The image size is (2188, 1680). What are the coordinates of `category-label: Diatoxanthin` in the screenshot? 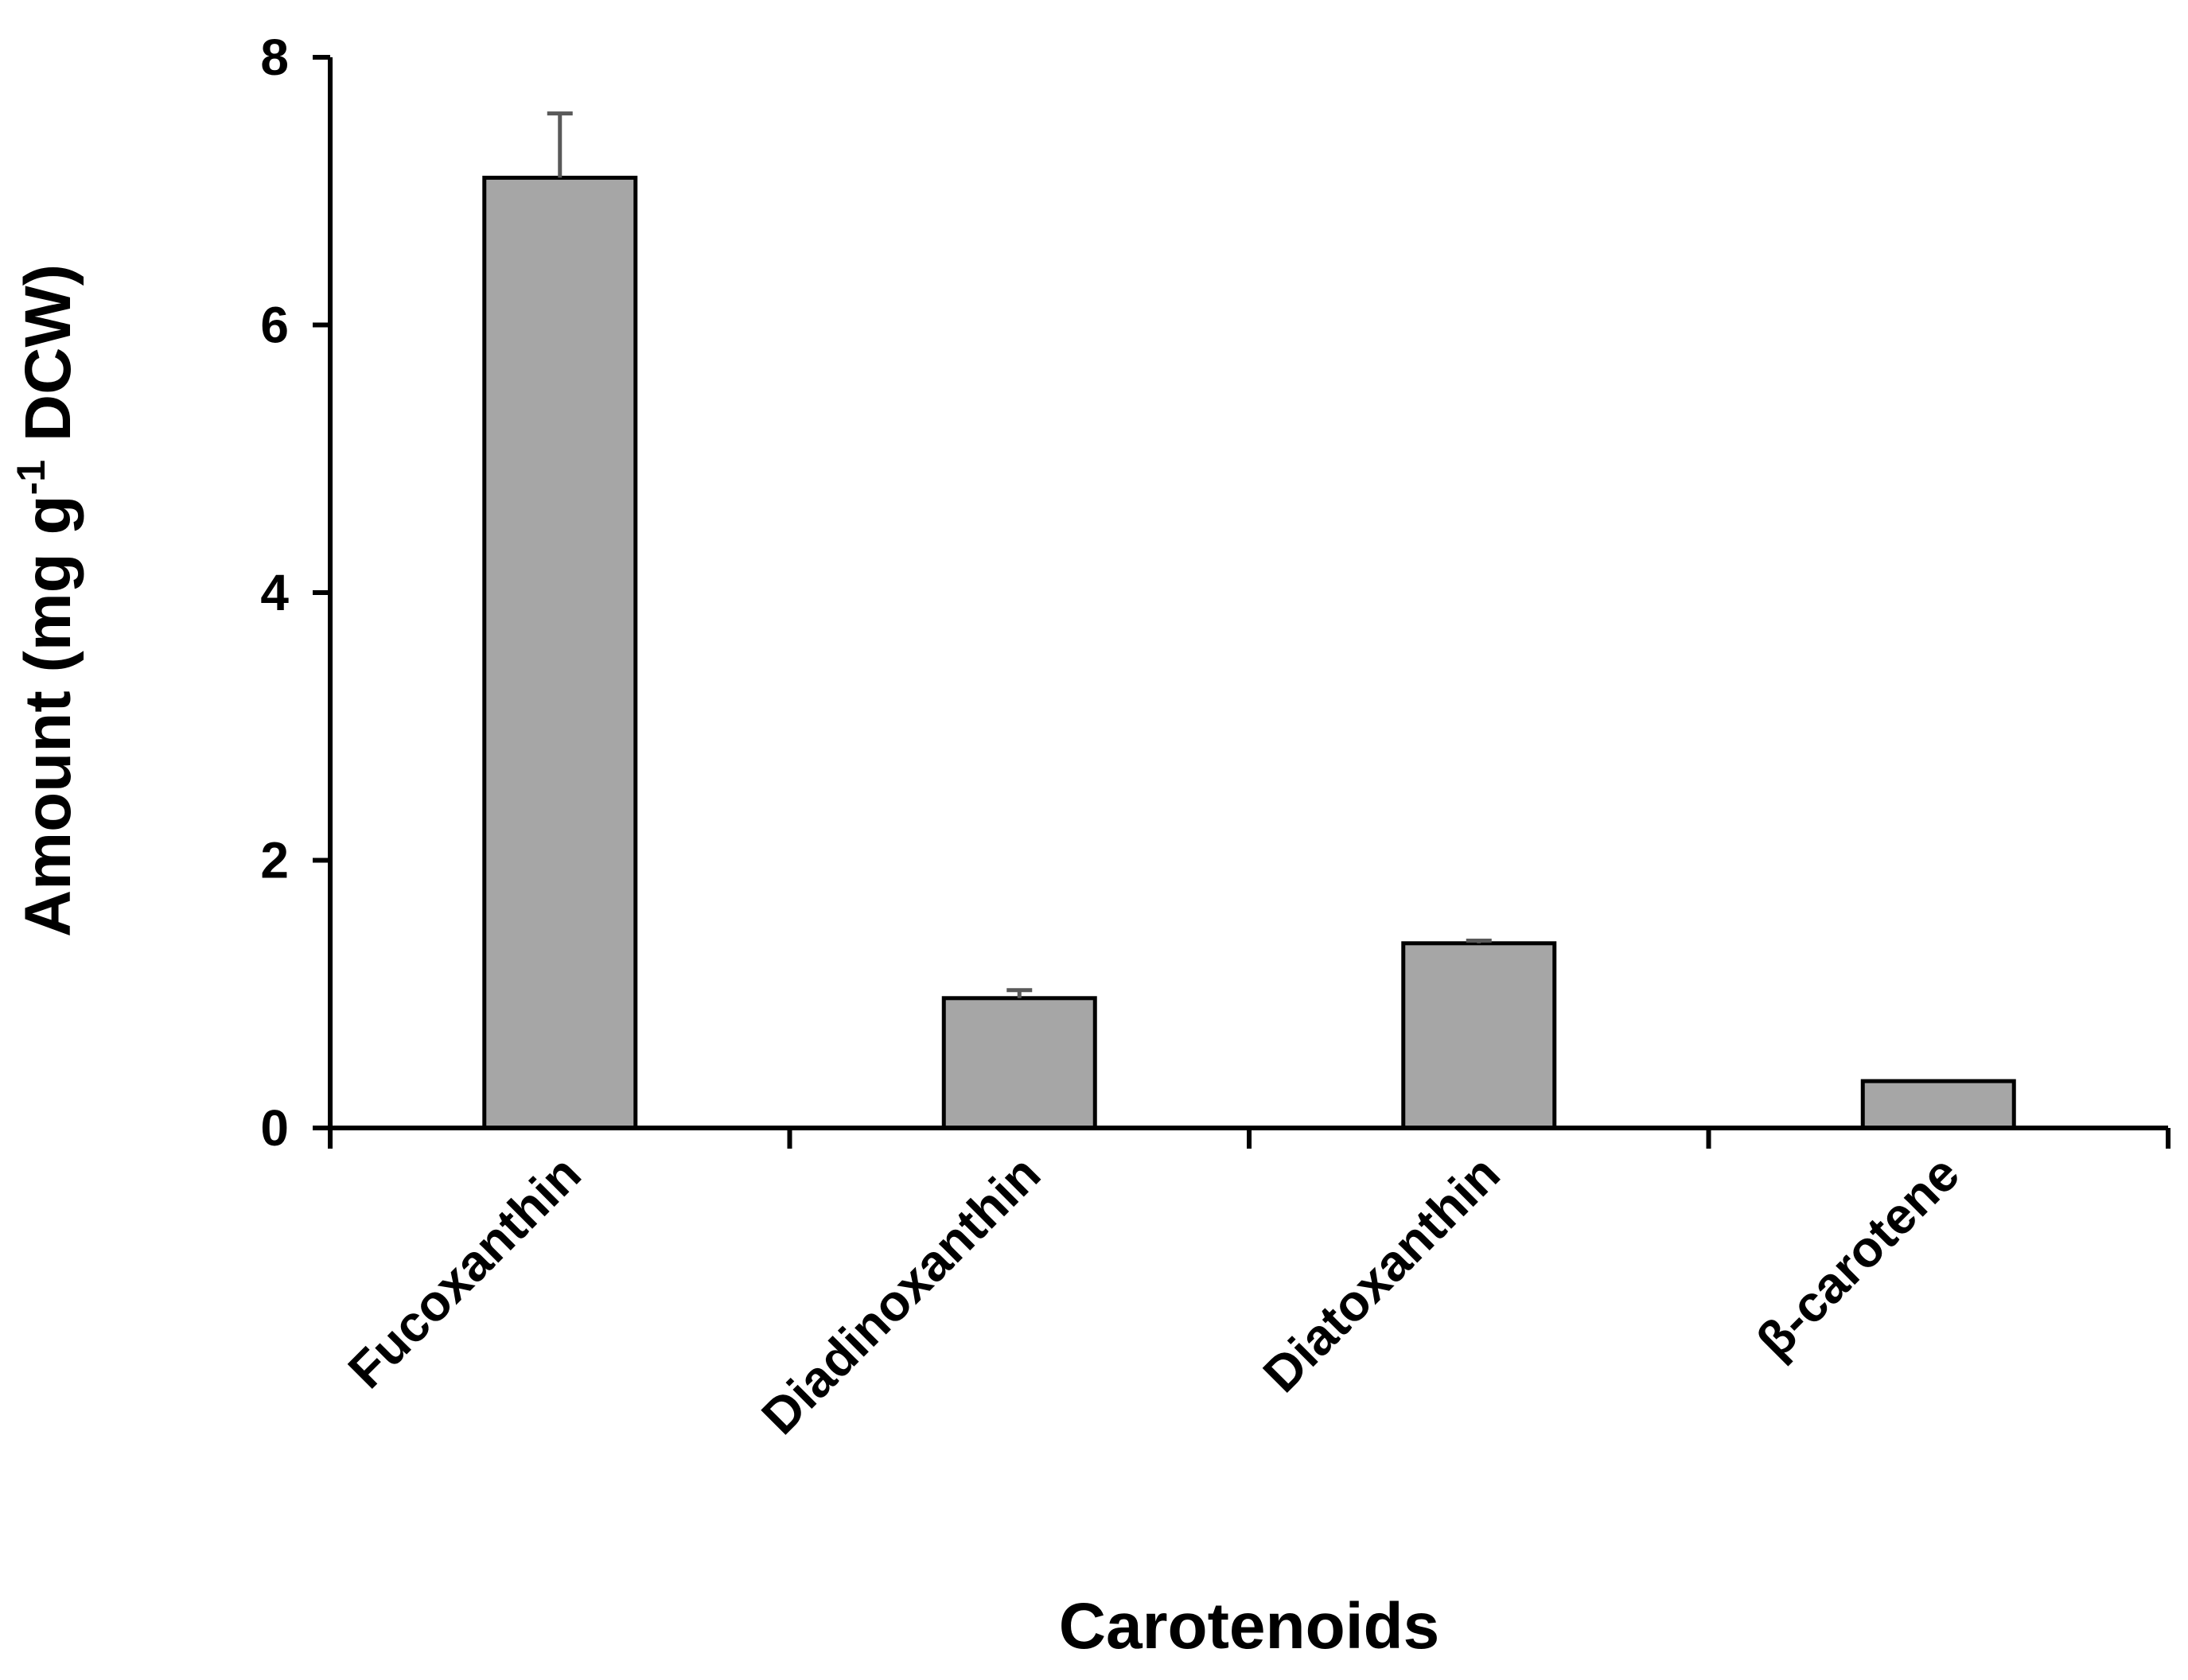 It's located at (1381, 1274).